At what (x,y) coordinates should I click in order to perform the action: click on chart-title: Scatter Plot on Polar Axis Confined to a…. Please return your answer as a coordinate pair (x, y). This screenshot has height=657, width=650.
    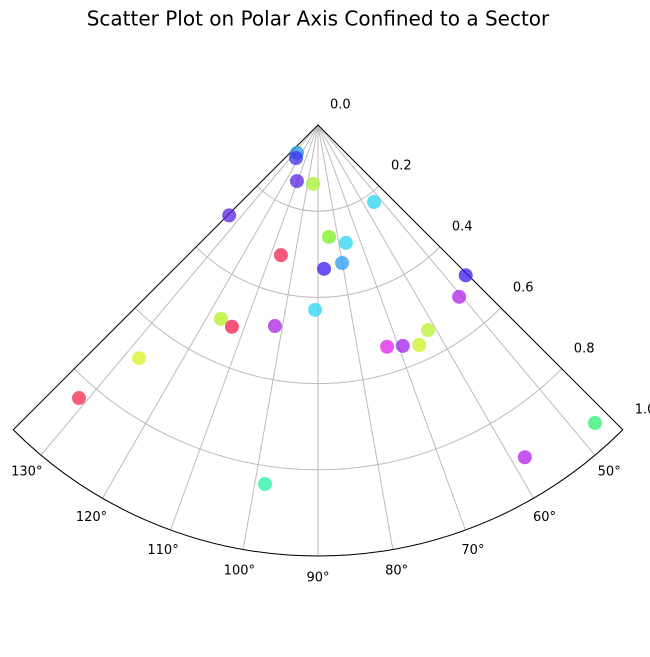
    Looking at the image, I should click on (318, 19).